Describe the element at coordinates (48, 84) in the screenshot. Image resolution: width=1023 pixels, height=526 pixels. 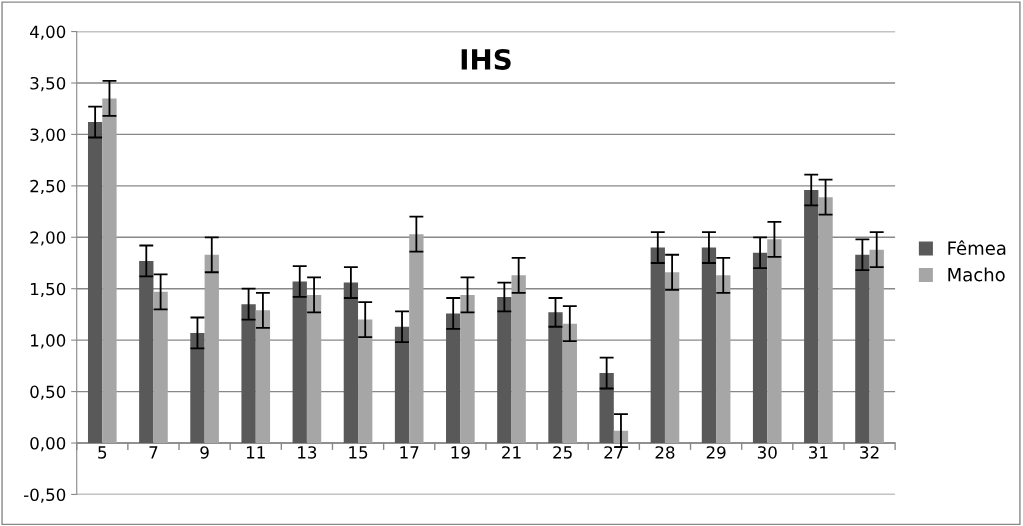
I see `y-tick-label: 3,50` at that location.